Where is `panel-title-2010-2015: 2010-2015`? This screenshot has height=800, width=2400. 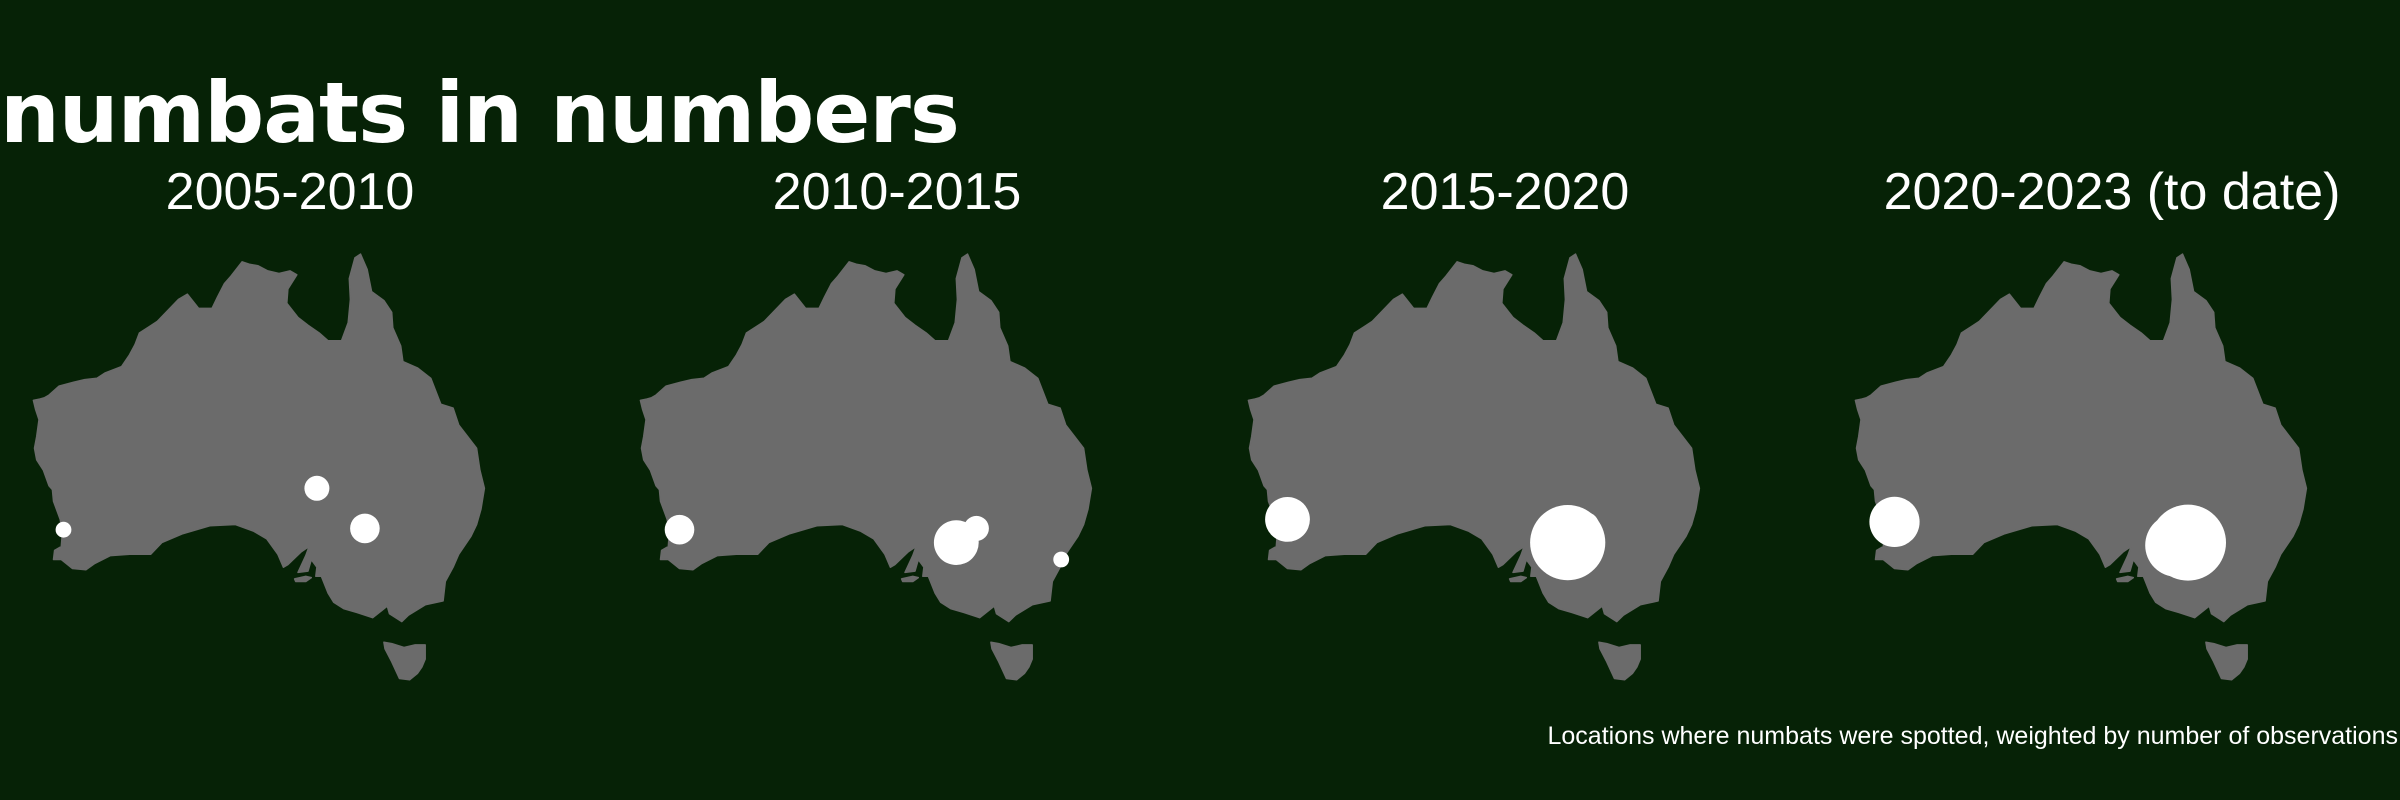 panel-title-2010-2015: 2010-2015 is located at coordinates (897, 192).